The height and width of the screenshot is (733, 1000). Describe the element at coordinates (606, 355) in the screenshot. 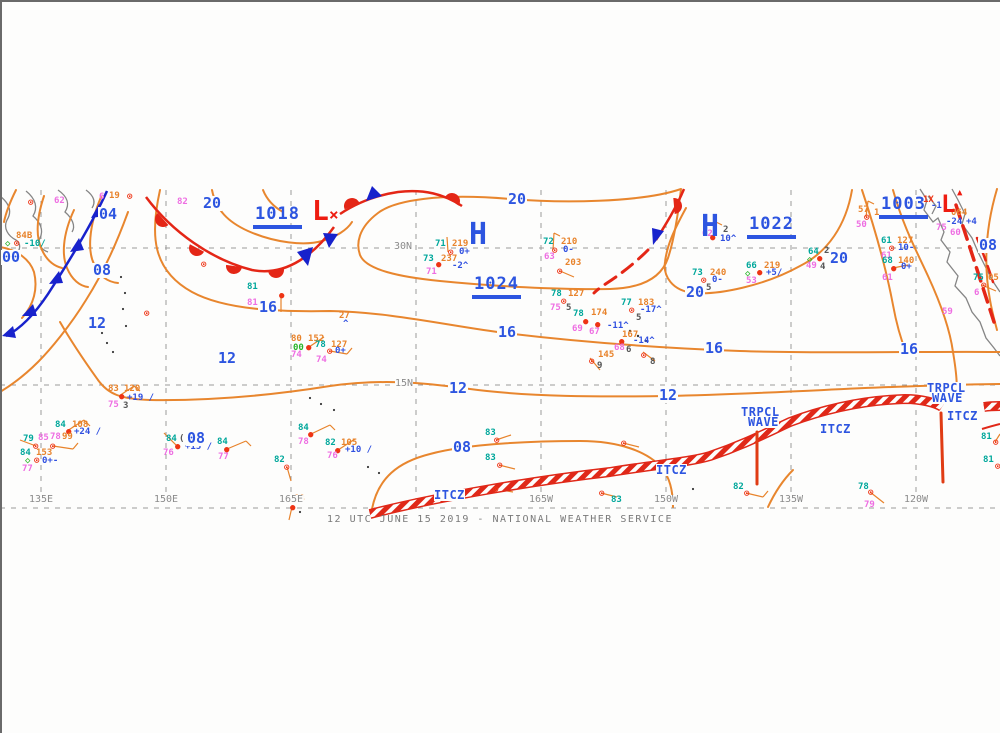

I see `station-token: 145` at that location.